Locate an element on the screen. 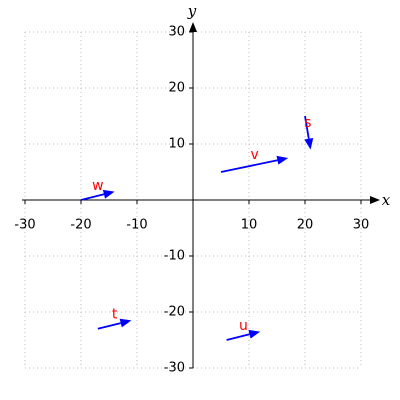  x-axis-title: x is located at coordinates (386, 200).